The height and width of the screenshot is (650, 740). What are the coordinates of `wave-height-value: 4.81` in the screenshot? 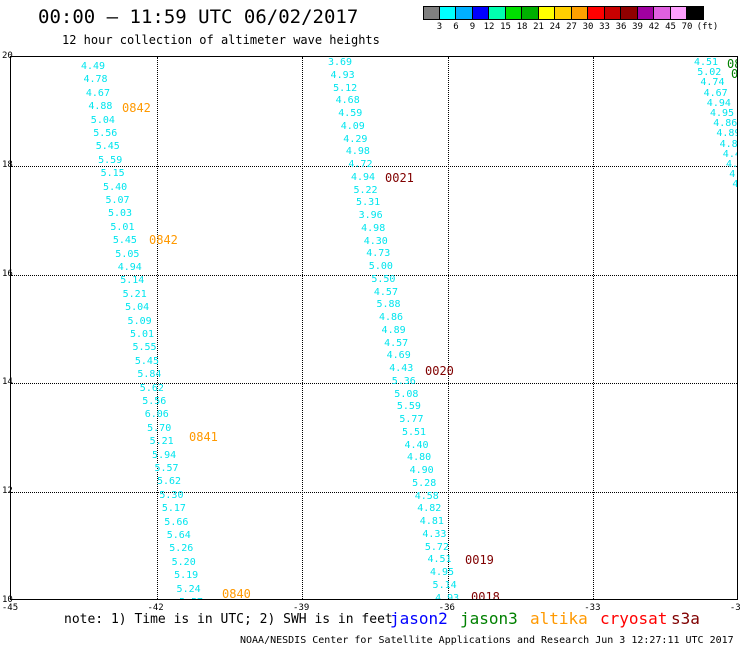 It's located at (431, 521).